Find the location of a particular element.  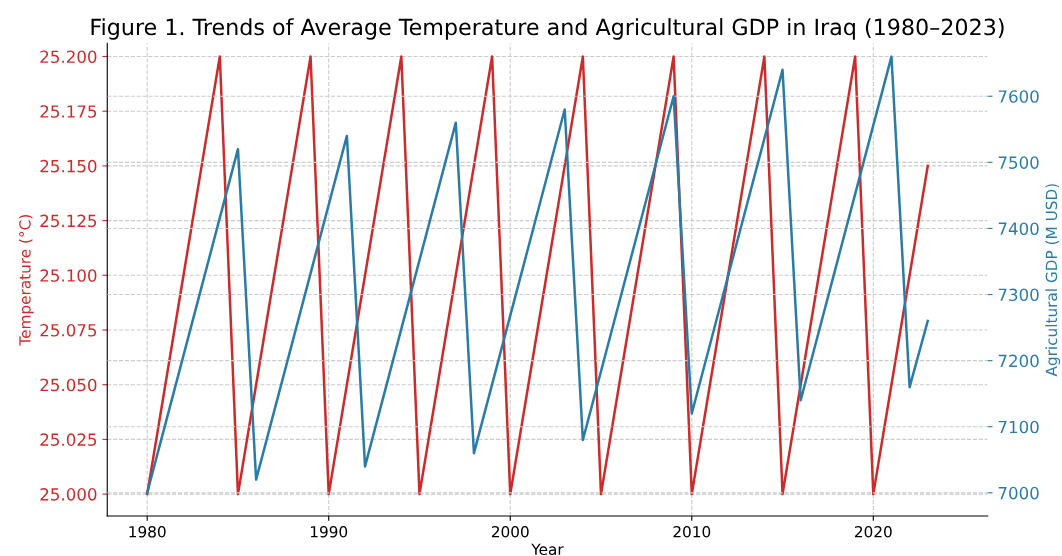

y2-tick-label: 7100 is located at coordinates (1018, 427).